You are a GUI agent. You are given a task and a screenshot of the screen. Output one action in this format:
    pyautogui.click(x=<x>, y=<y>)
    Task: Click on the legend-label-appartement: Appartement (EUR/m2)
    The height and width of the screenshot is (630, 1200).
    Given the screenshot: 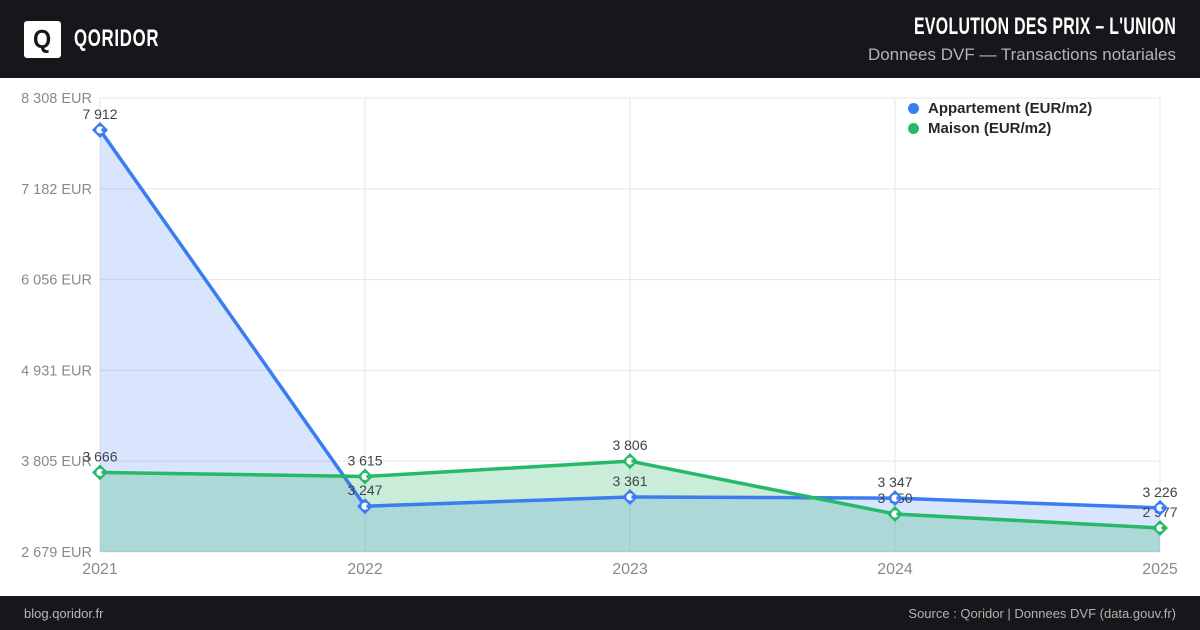 What is the action you would take?
    pyautogui.click(x=1010, y=108)
    